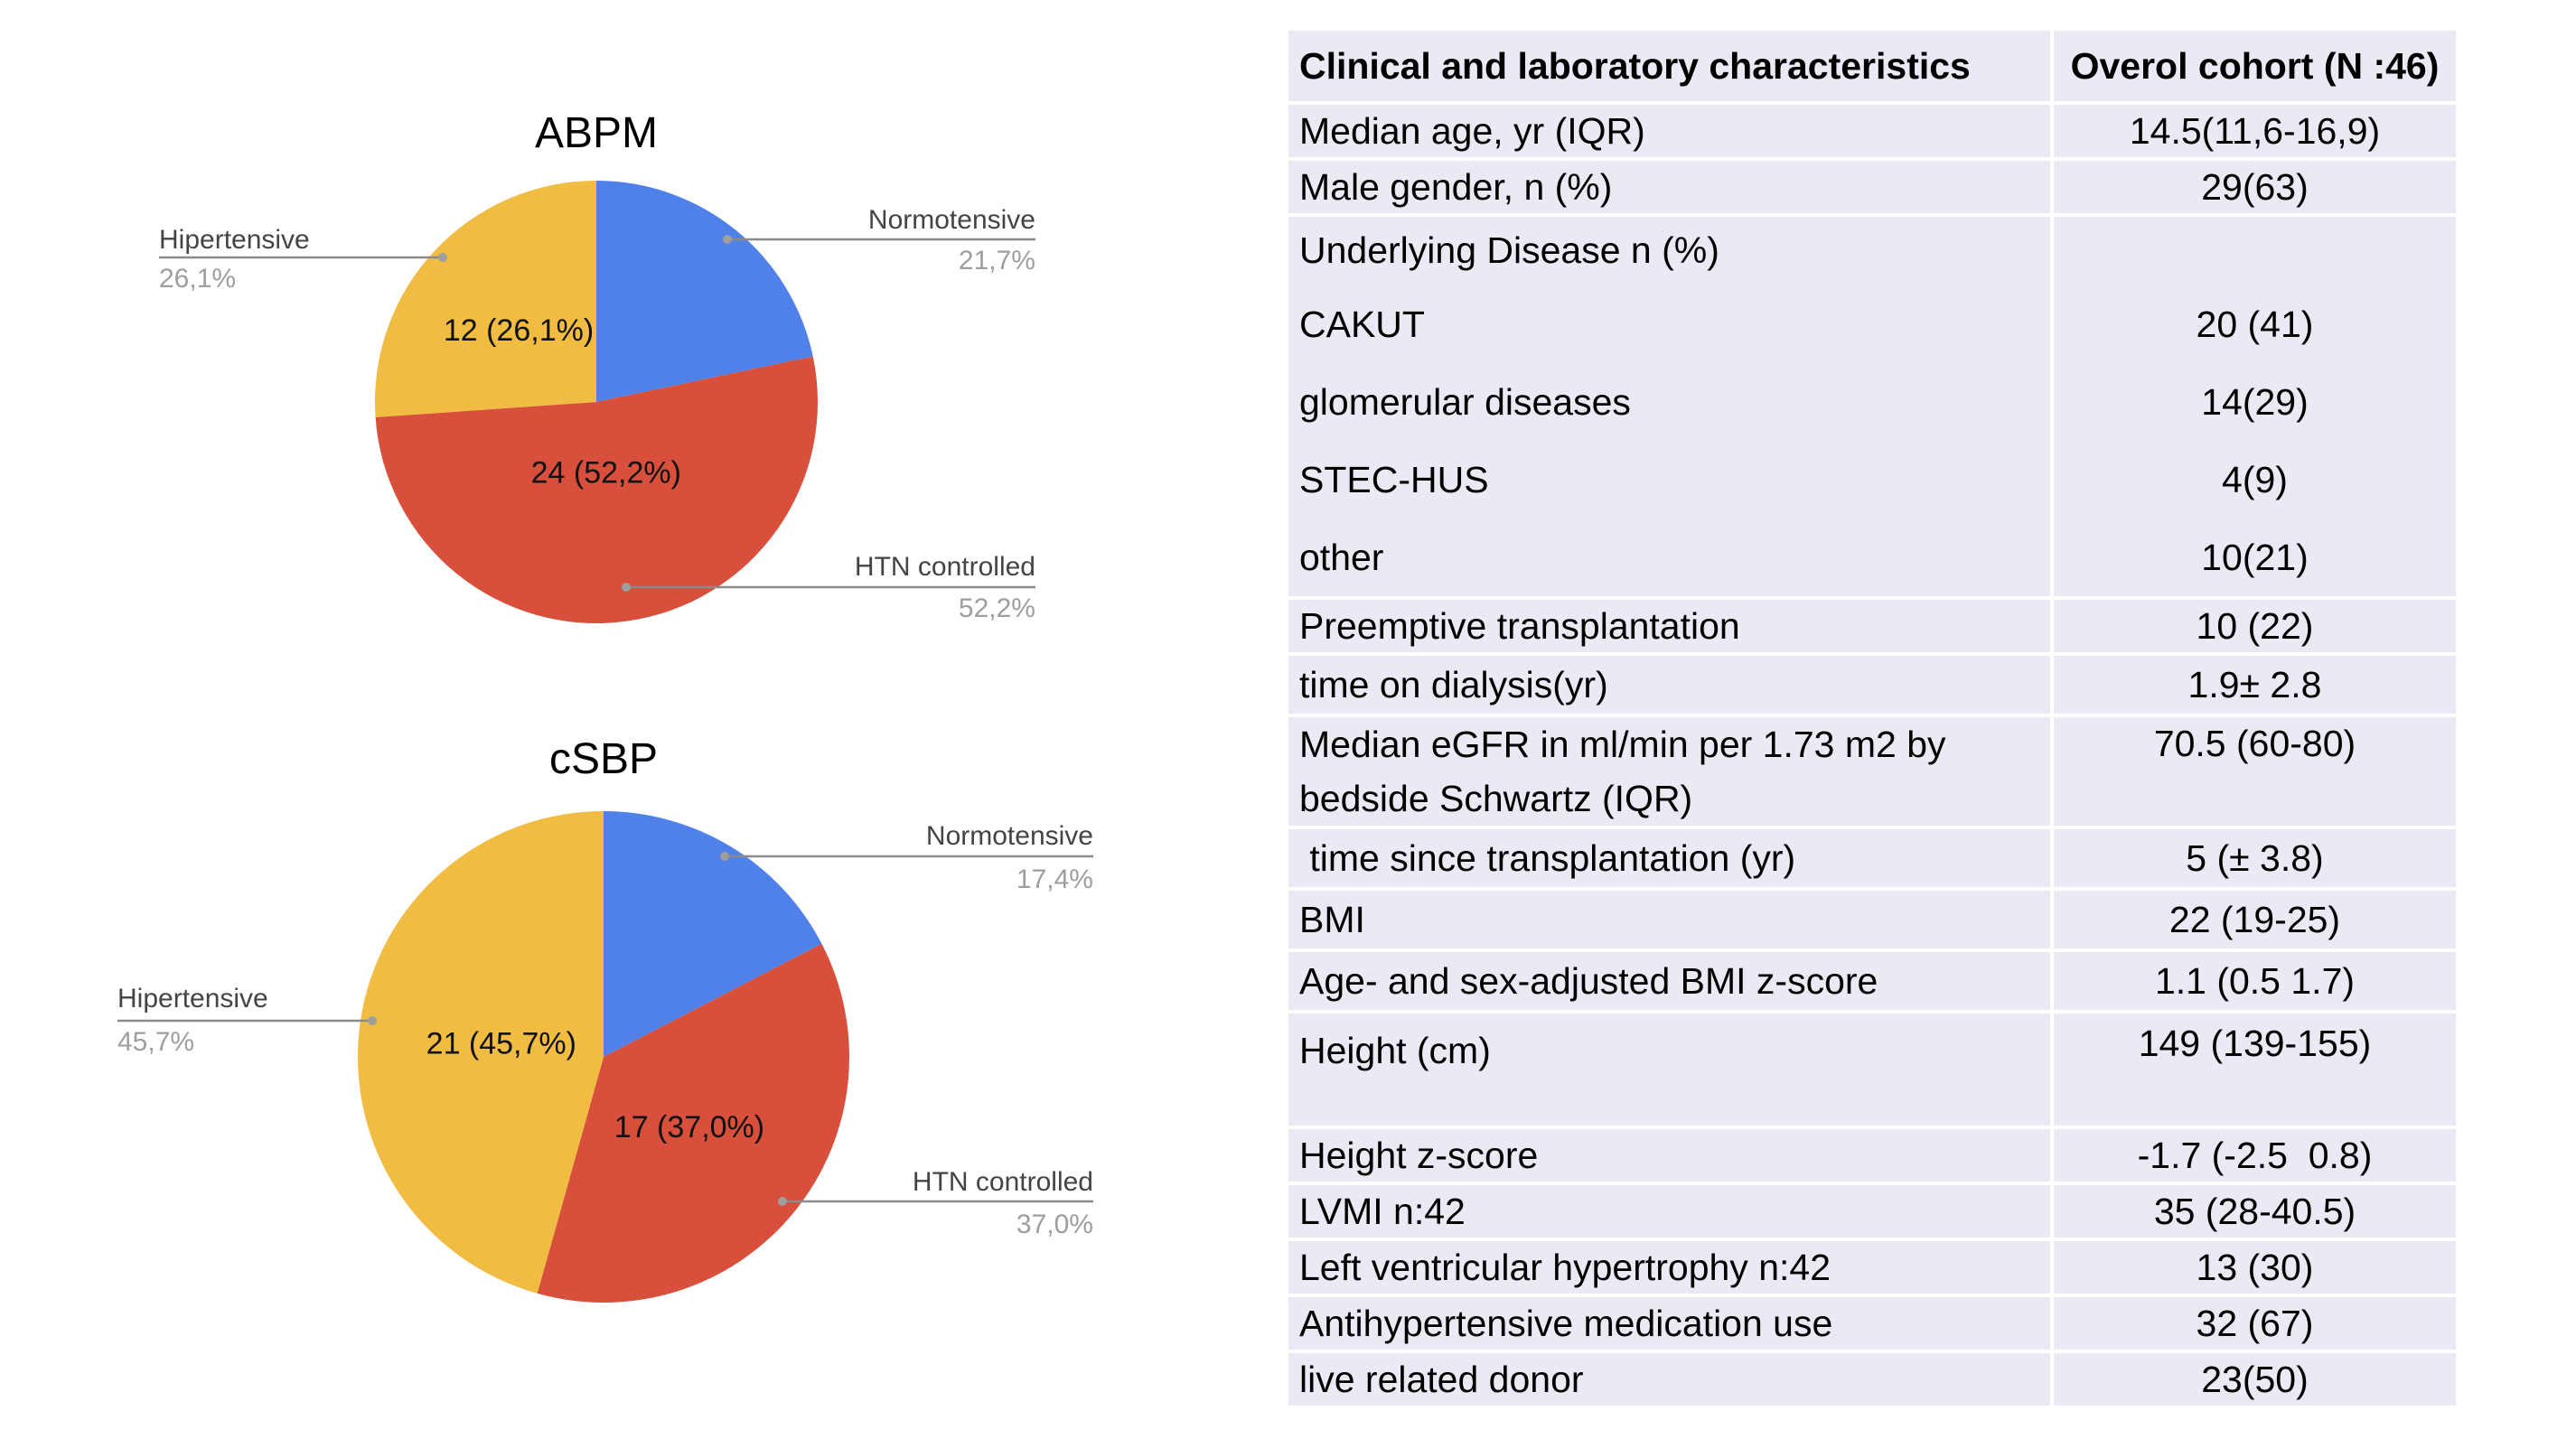 Image resolution: width=2576 pixels, height=1448 pixels. Describe the element at coordinates (1669, 131) in the screenshot. I see `row-label: Median age, yr (IQR)` at that location.